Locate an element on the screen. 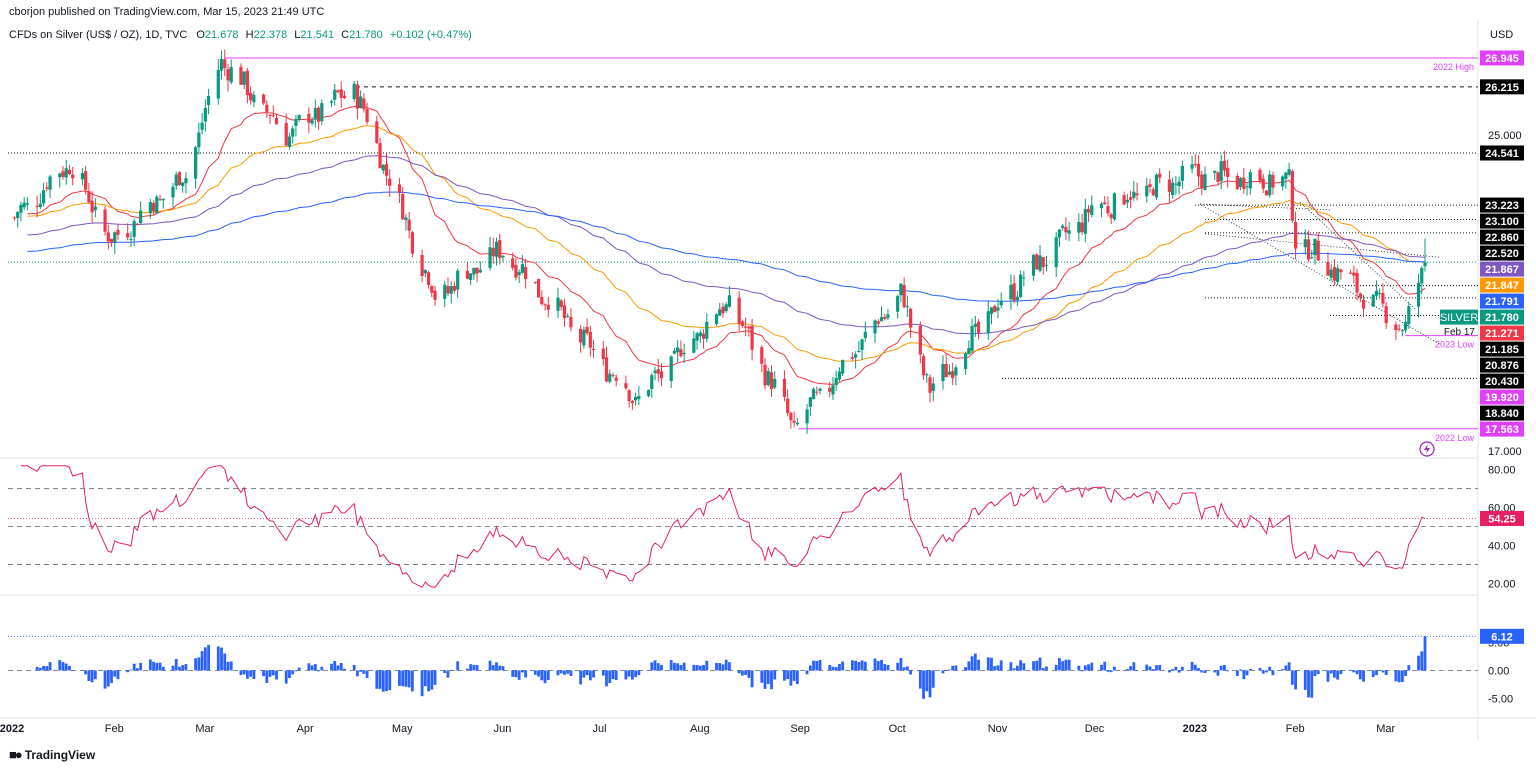 This screenshot has height=769, width=1536. price-tag: 17.563 is located at coordinates (1502, 429).